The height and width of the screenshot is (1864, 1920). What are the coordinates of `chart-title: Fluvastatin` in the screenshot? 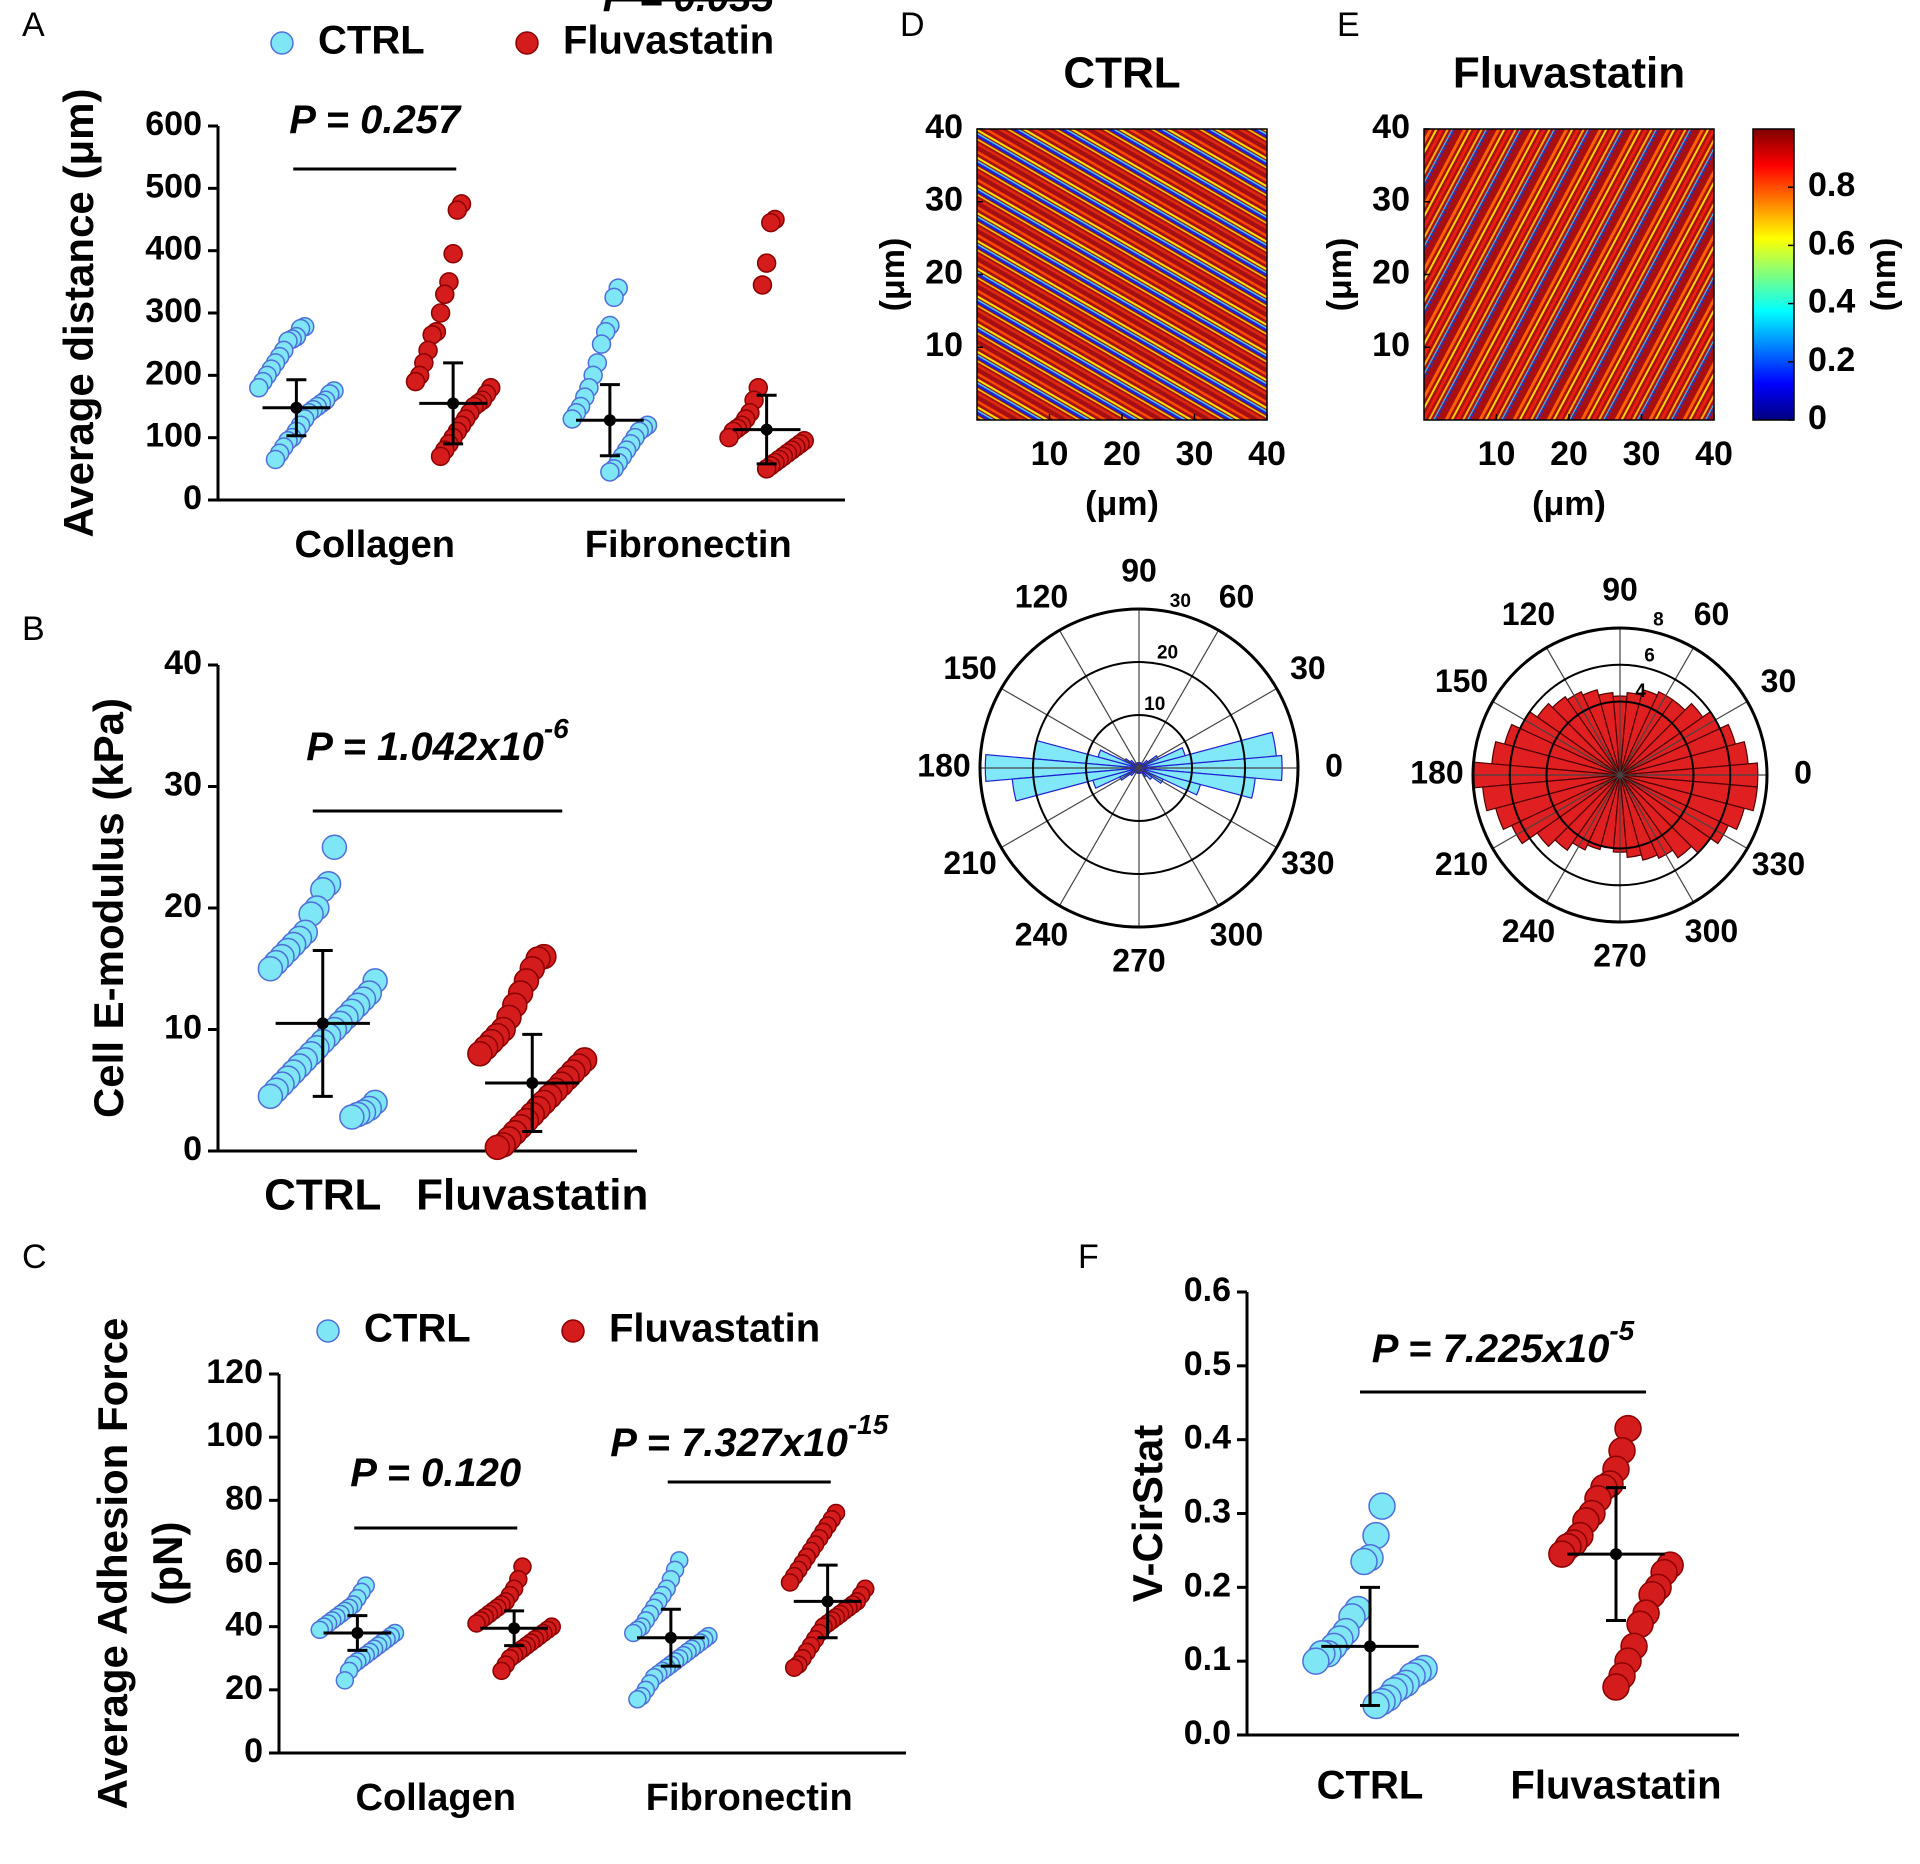 It's located at (1569, 73).